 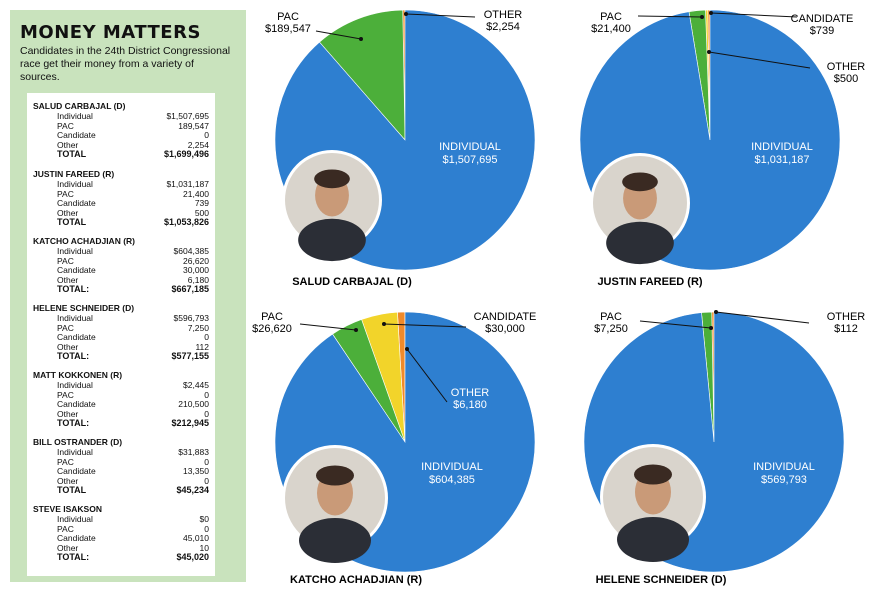 What do you see at coordinates (121, 145) in the screenshot?
I see `contribution-row: Other 2,254` at bounding box center [121, 145].